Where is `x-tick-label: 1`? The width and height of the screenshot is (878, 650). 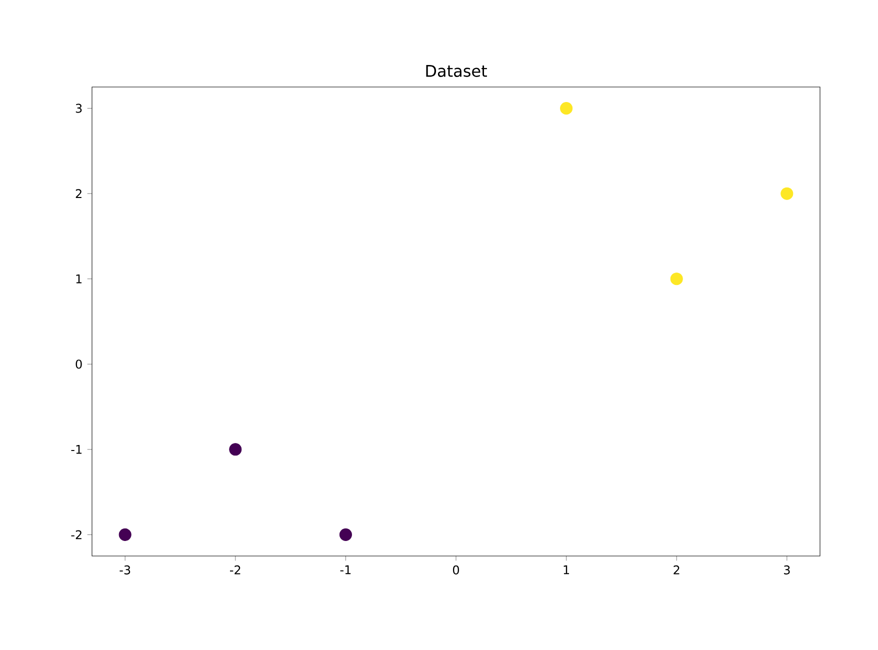 x-tick-label: 1 is located at coordinates (567, 569).